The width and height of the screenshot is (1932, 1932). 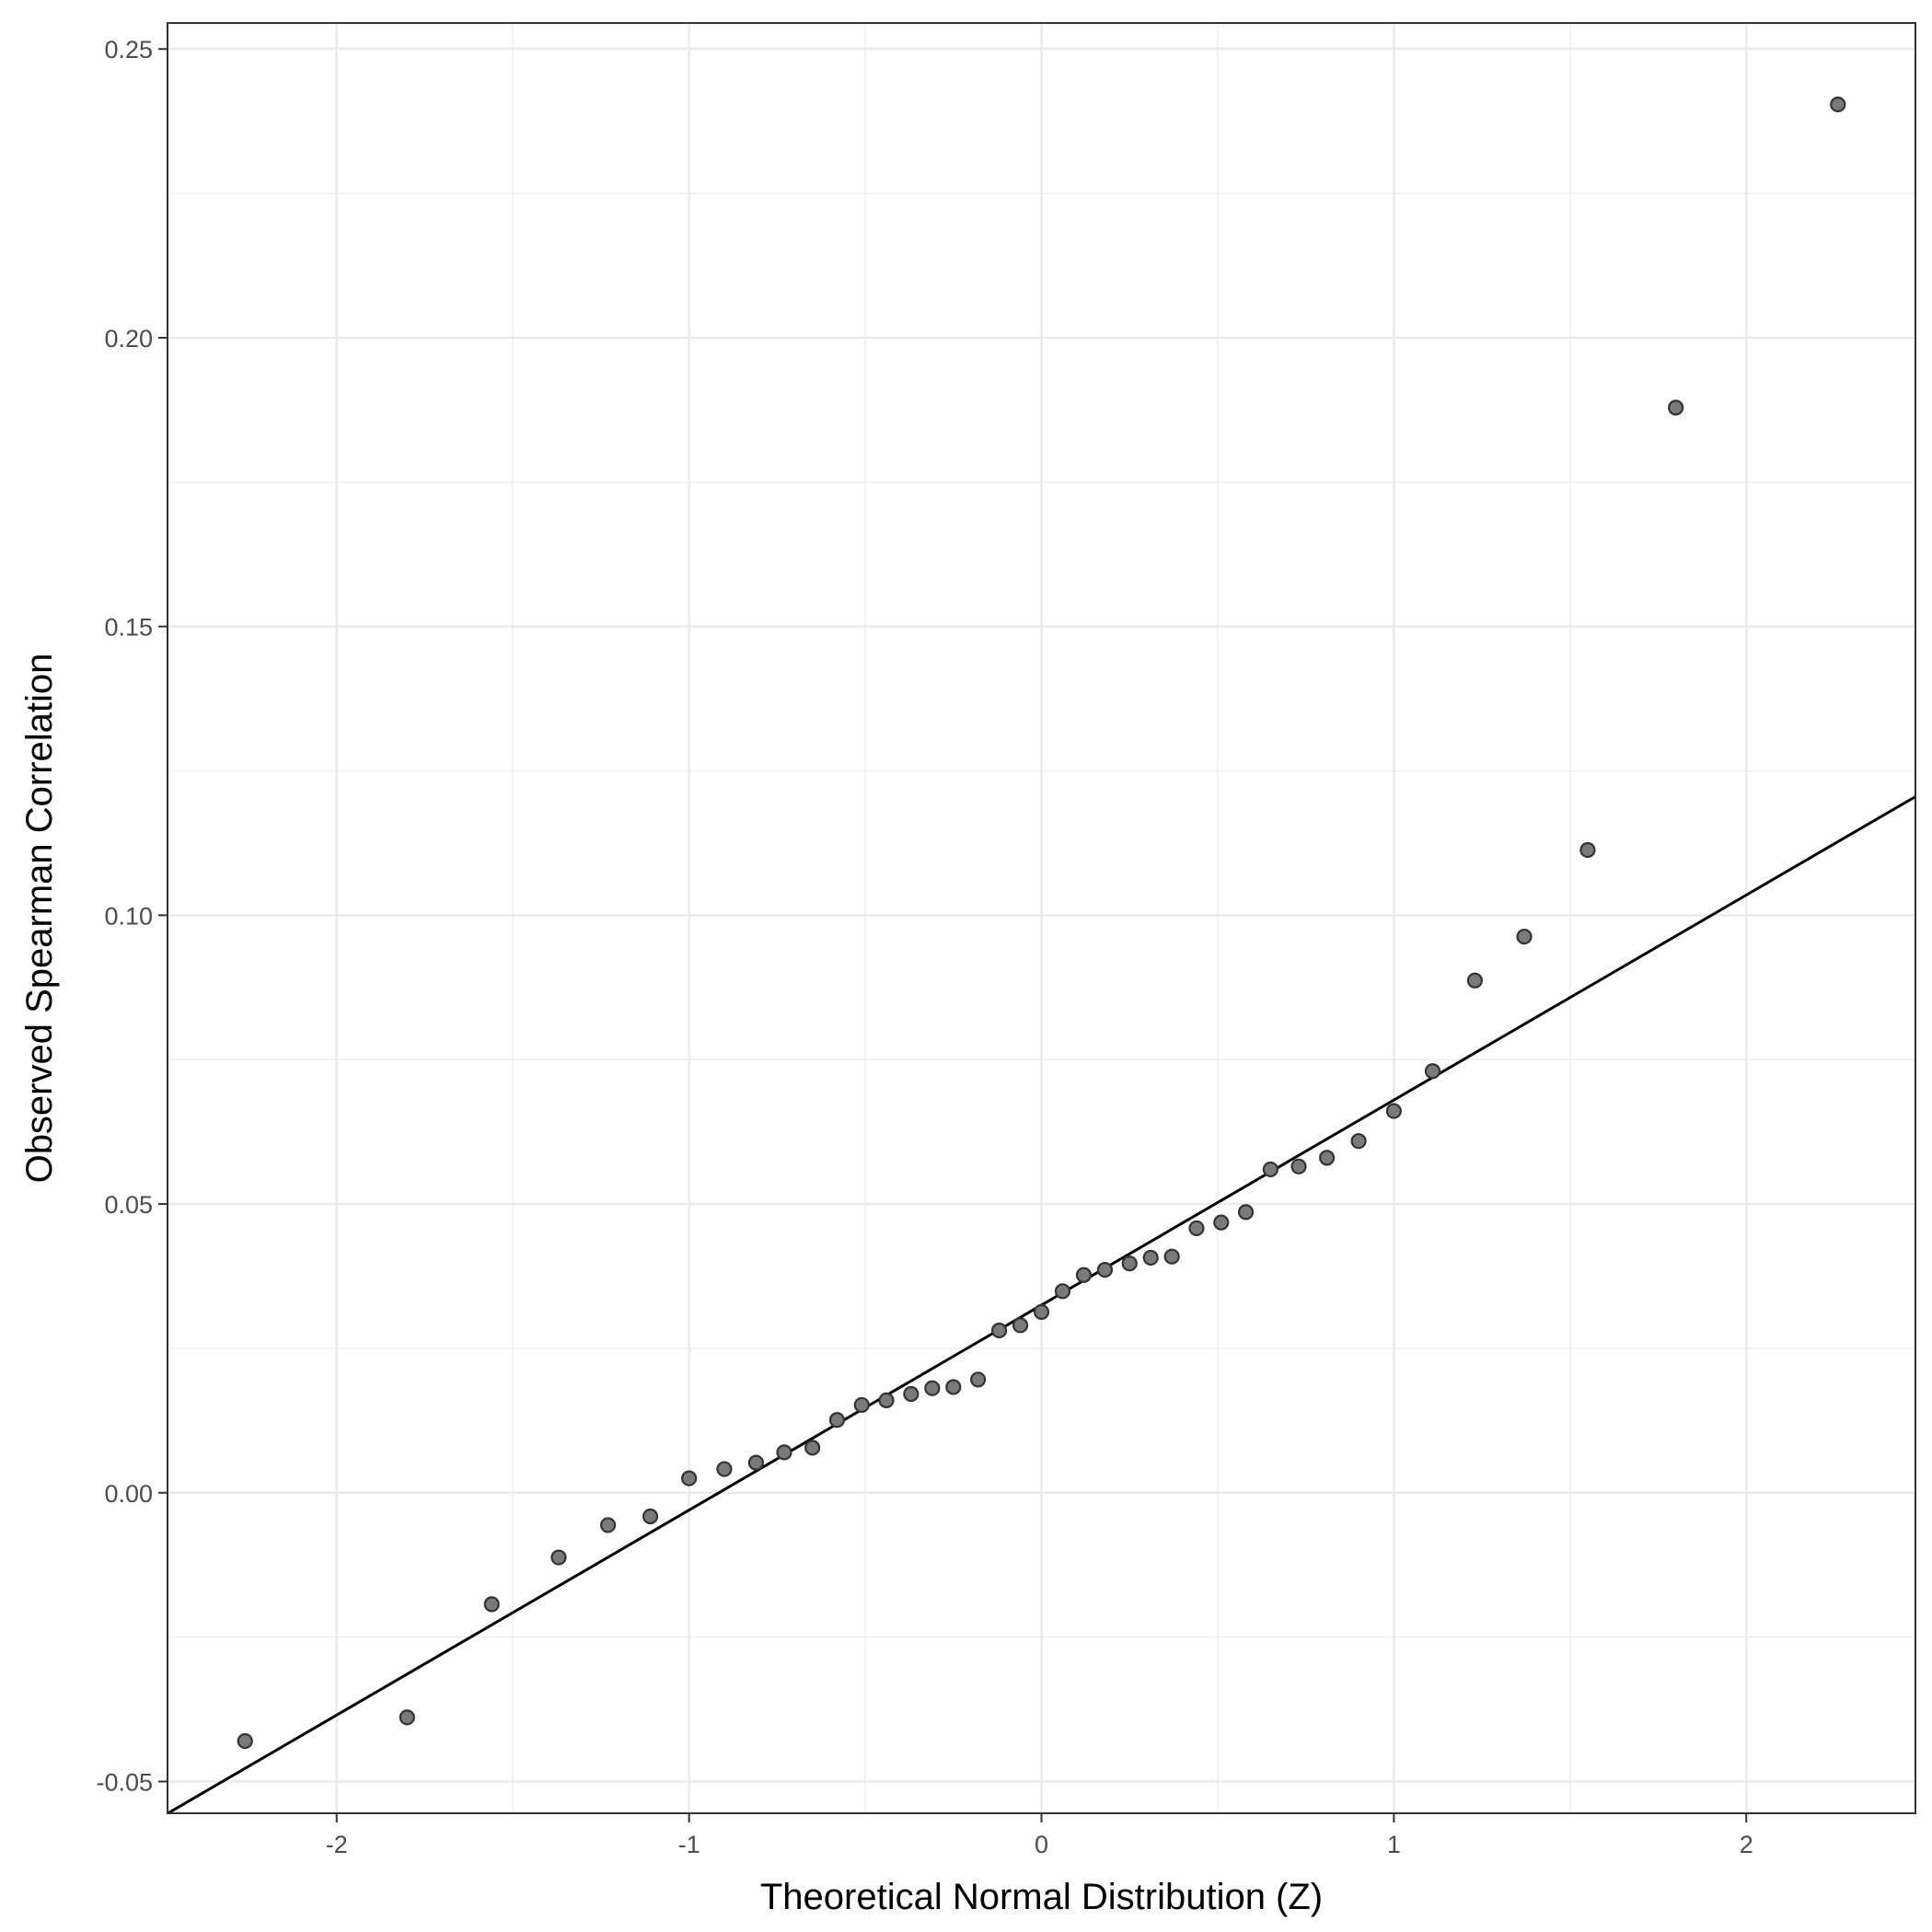 I want to click on y-axis-ticks: -0.05 0.00 0.05 0.10 0.15 0.20 0.25, so click(x=132, y=916).